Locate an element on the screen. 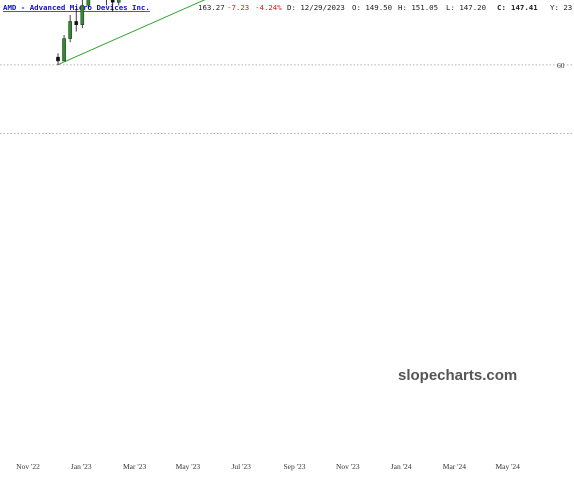 The height and width of the screenshot is (480, 574). x-tick-label: Nov '23 is located at coordinates (348, 466).